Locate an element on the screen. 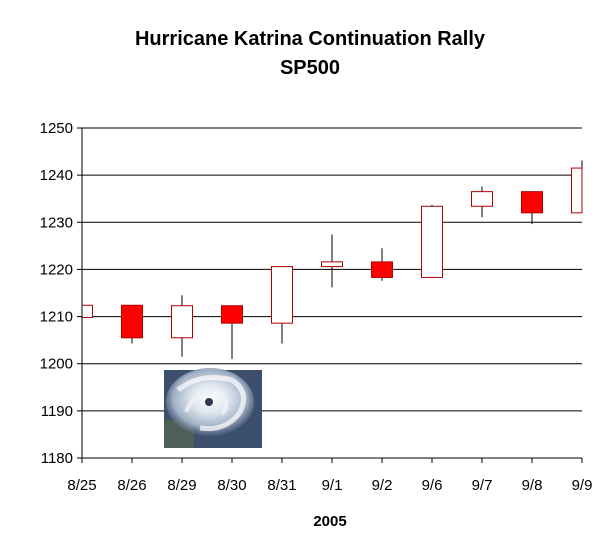 The image size is (615, 543). y-tick-label: 1190 is located at coordinates (57, 411).